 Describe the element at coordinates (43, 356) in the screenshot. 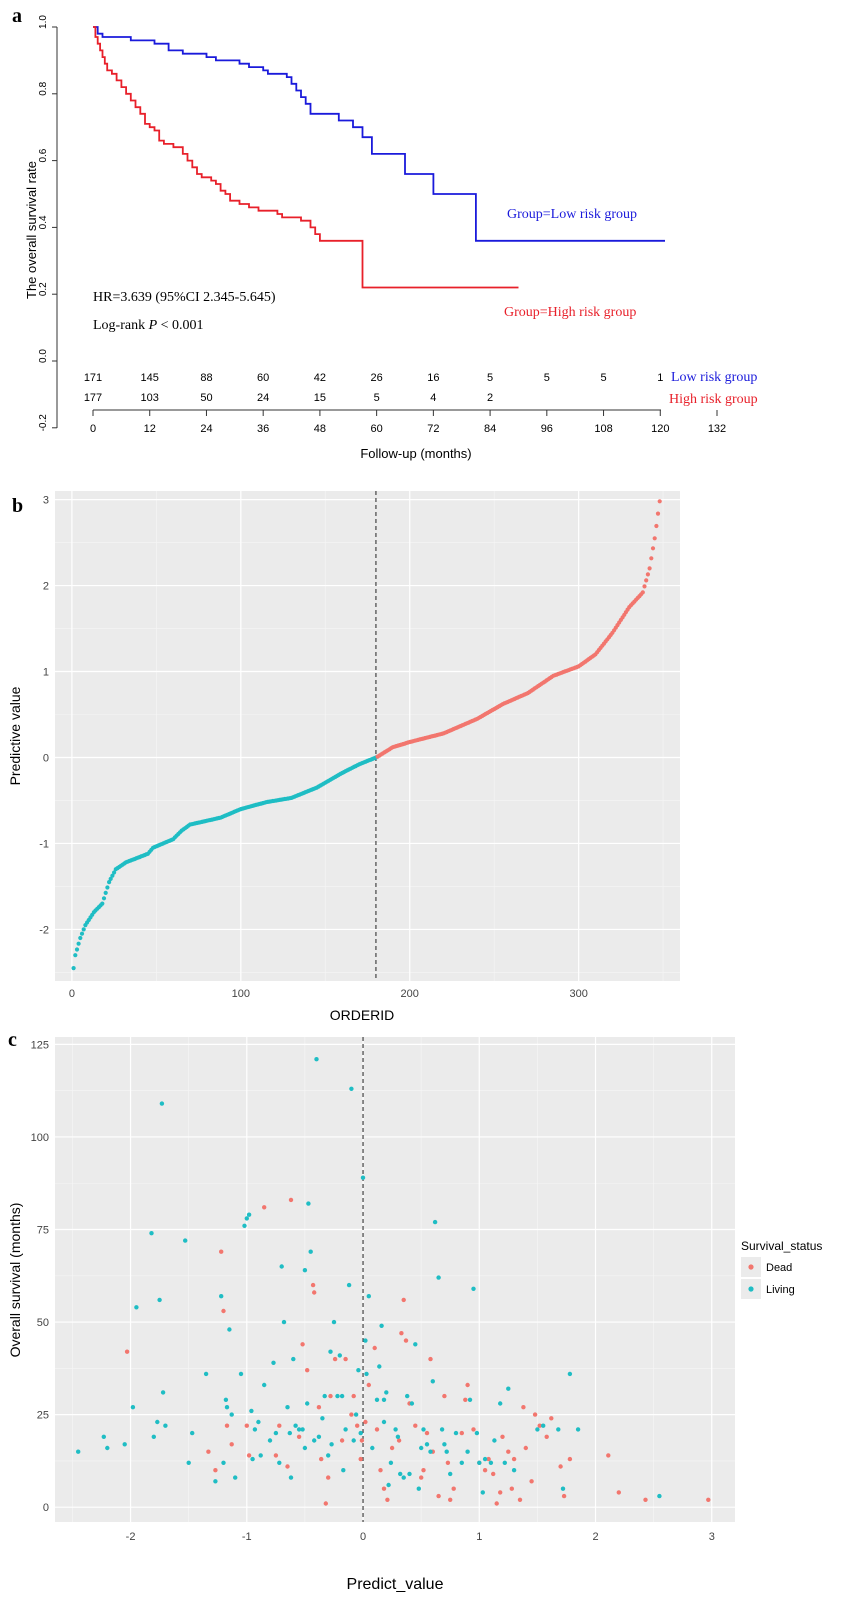

I see `km-y-tick-label: 0.0` at that location.